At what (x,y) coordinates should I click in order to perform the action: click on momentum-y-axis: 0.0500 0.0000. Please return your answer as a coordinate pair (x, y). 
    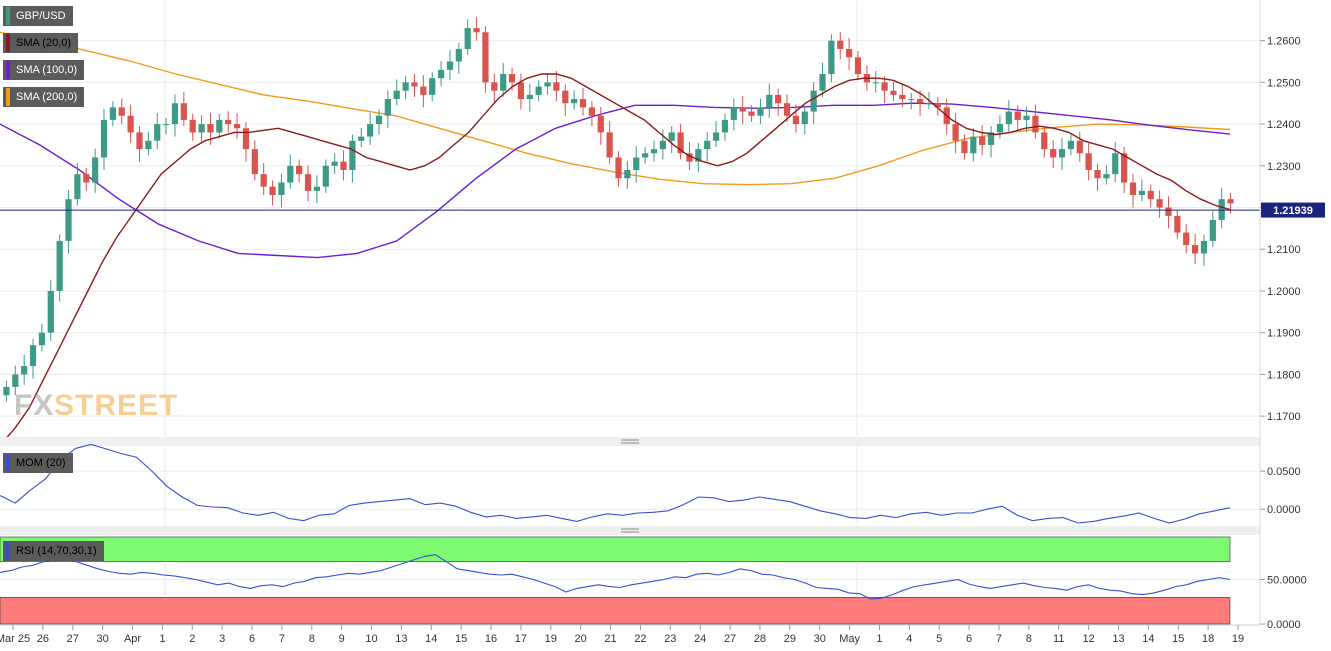
    Looking at the image, I should click on (1280, 491).